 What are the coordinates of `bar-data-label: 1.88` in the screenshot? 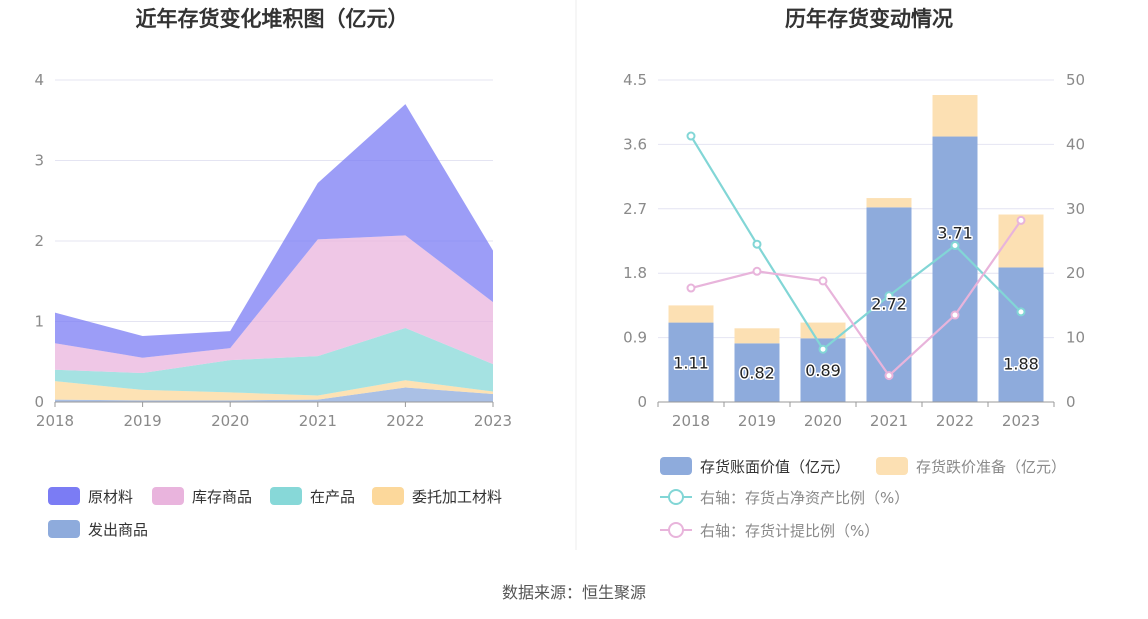 It's located at (1021, 363).